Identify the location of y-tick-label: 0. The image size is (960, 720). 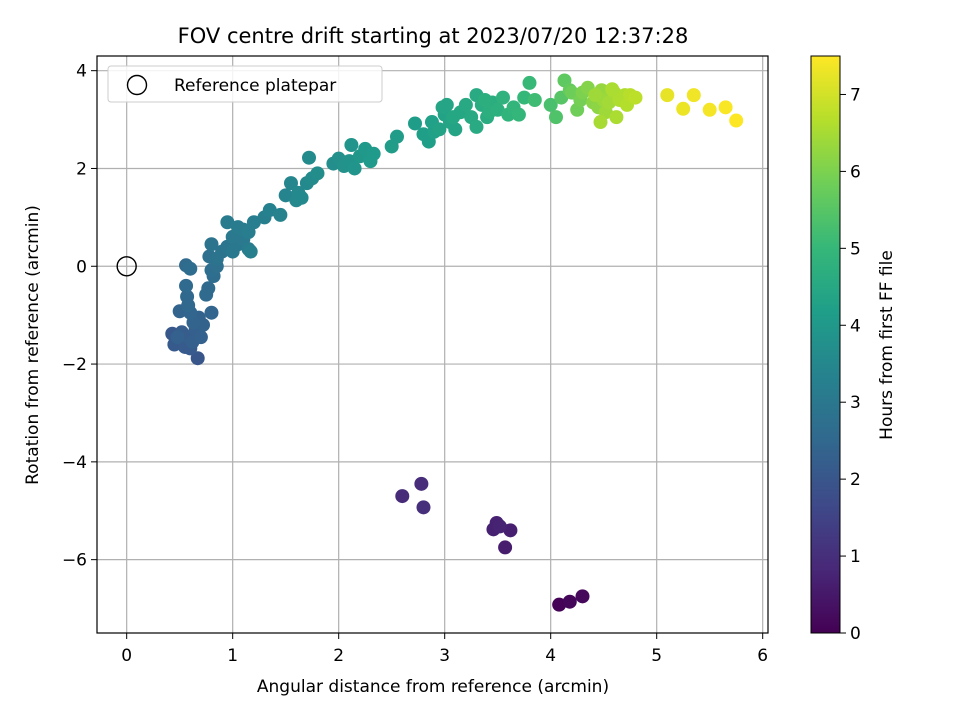
(81, 267).